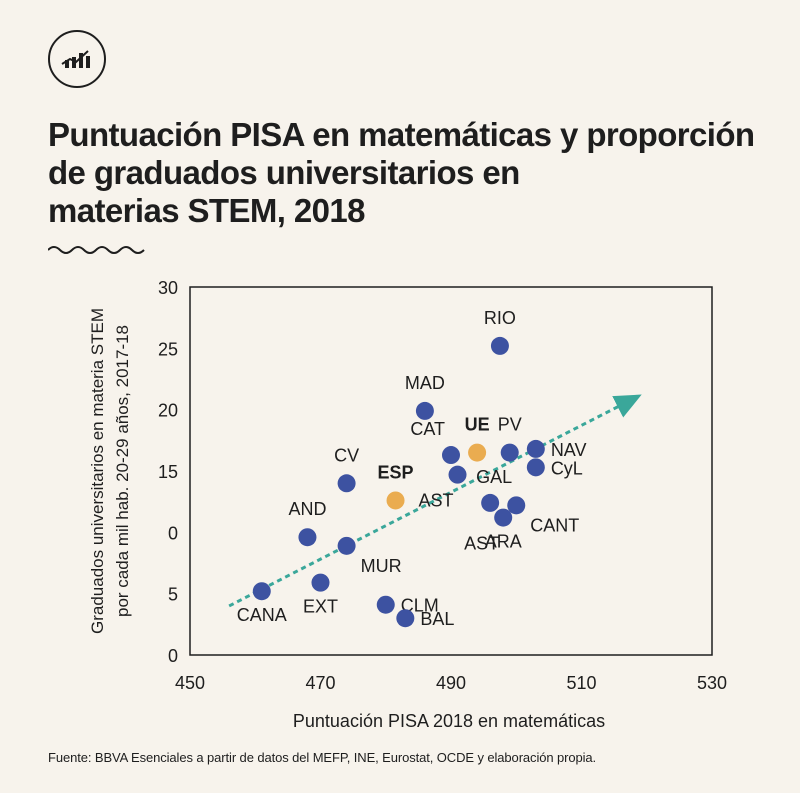 Image resolution: width=800 pixels, height=793 pixels. I want to click on data-point-clm, so click(385, 604).